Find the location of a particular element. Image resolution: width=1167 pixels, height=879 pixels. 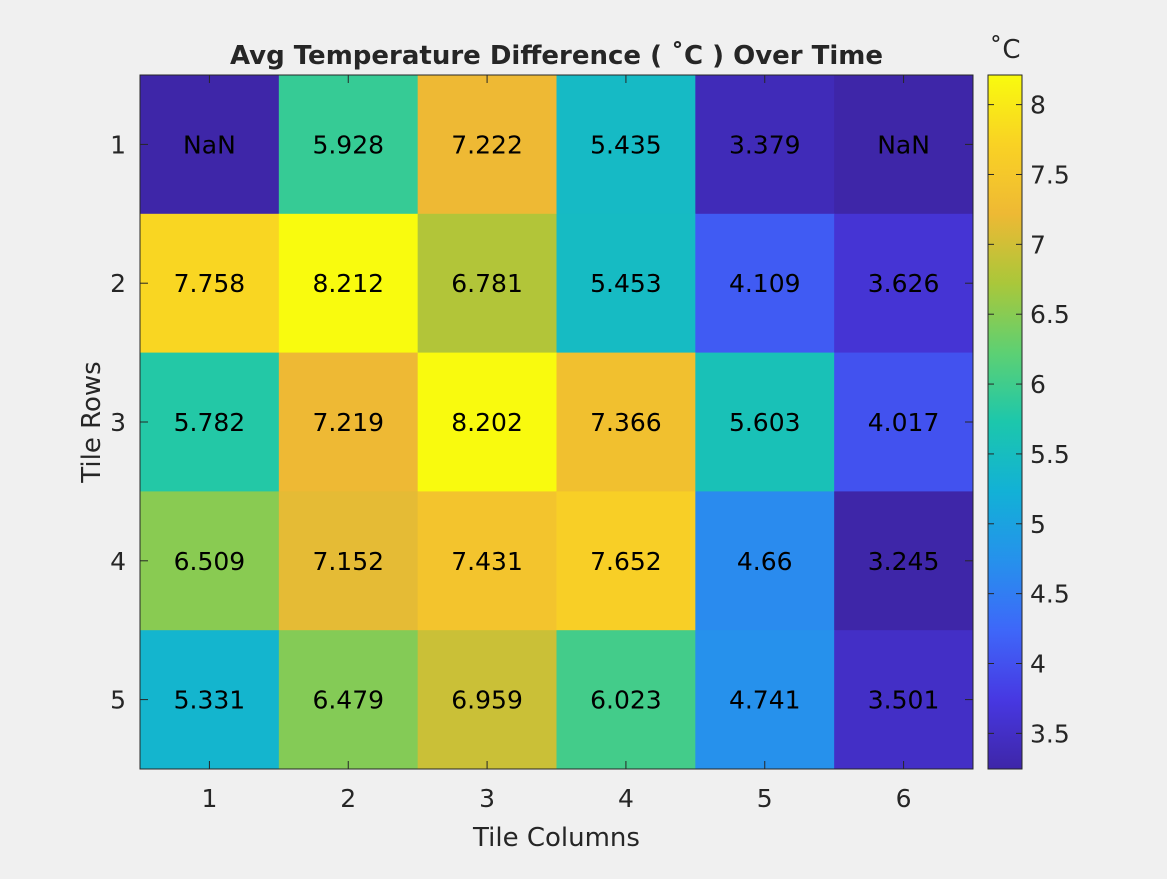

heatmap-cell-r3-c4 is located at coordinates (626, 422).